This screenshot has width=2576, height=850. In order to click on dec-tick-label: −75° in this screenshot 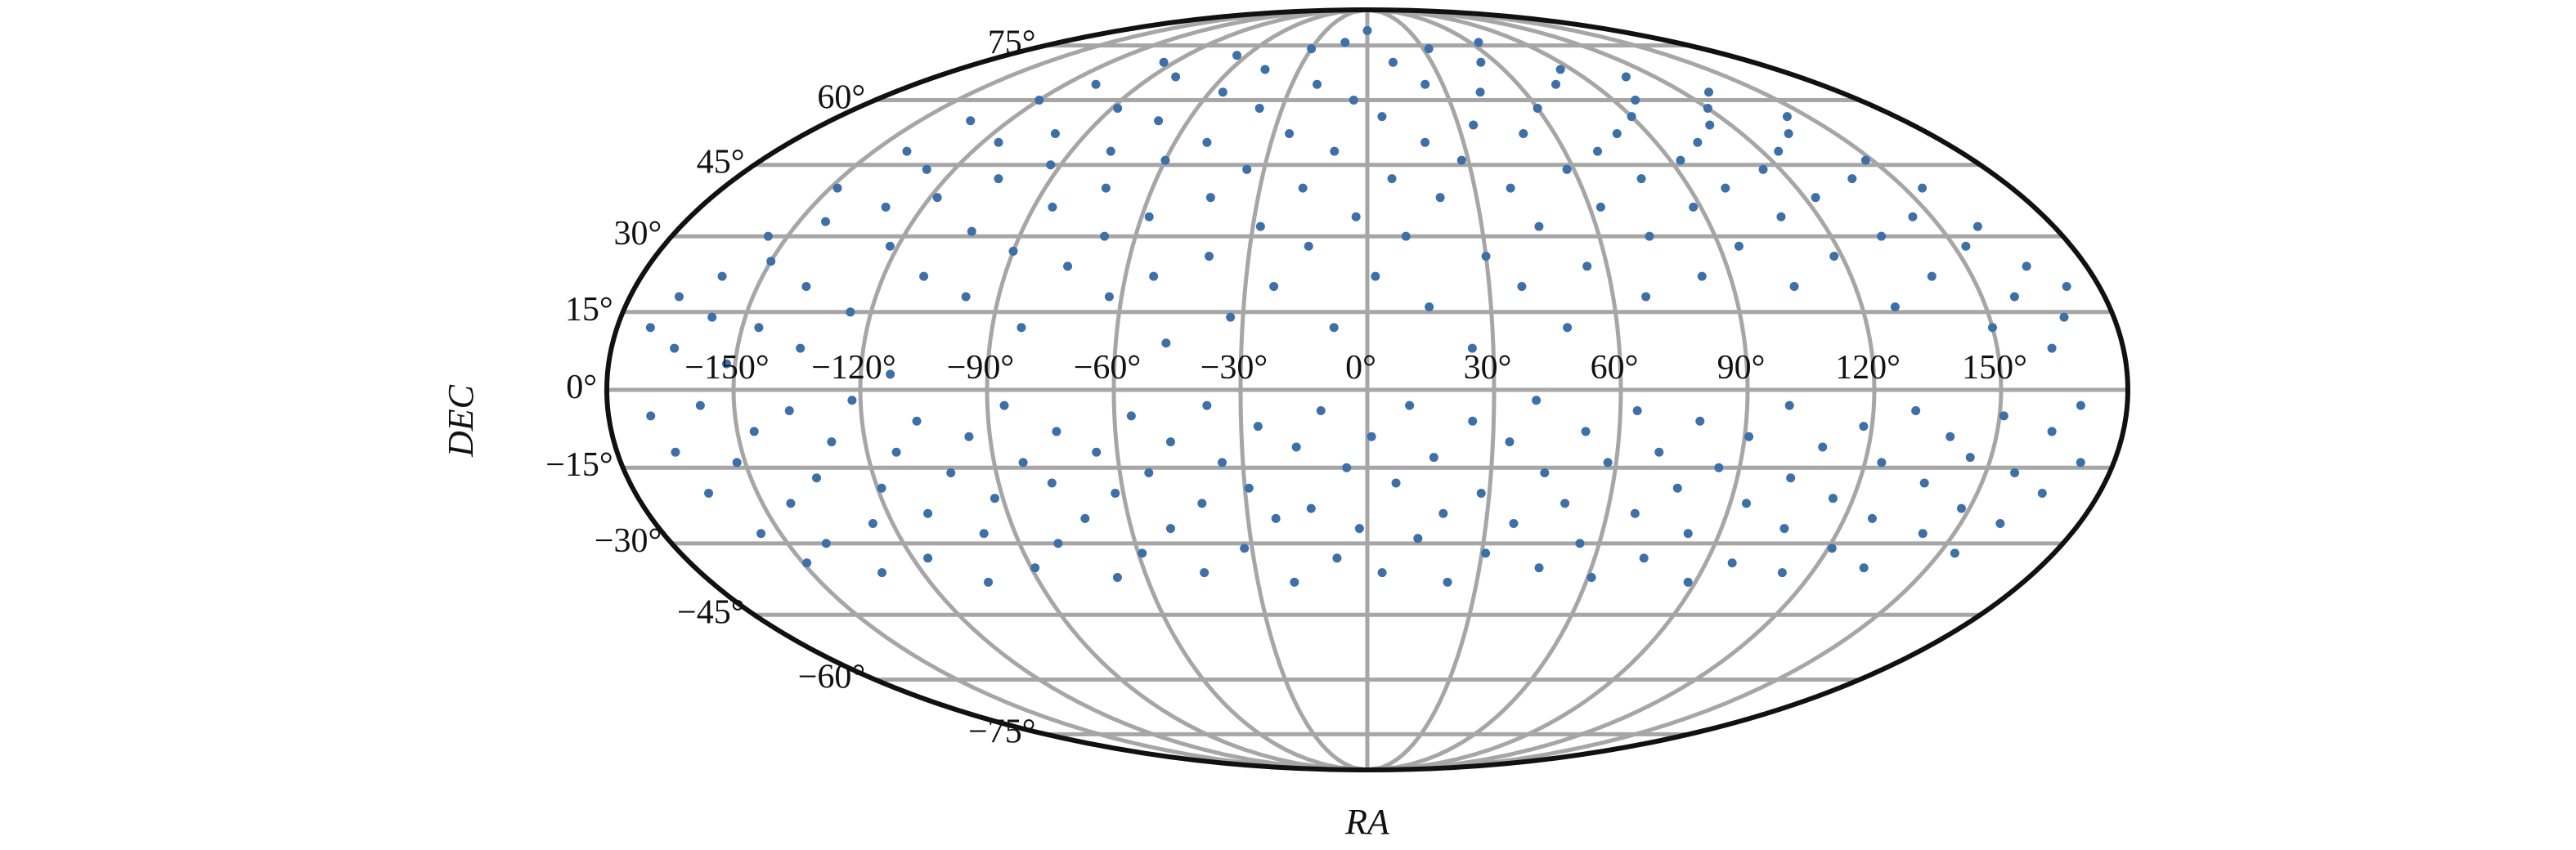, I will do `click(1001, 732)`.